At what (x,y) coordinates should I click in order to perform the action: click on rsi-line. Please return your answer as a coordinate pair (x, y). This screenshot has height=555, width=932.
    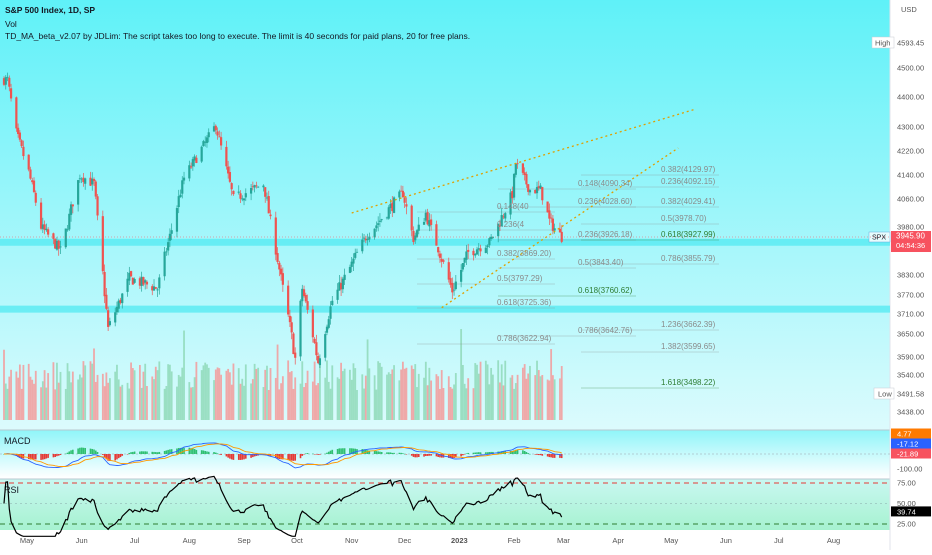
    Looking at the image, I should click on (283, 506).